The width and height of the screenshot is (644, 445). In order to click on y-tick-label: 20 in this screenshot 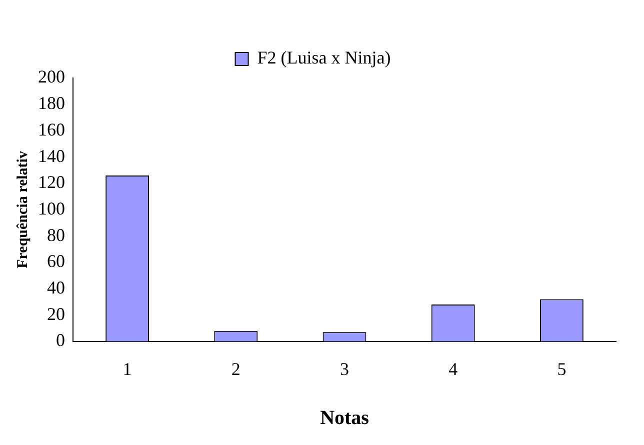, I will do `click(56, 314)`.